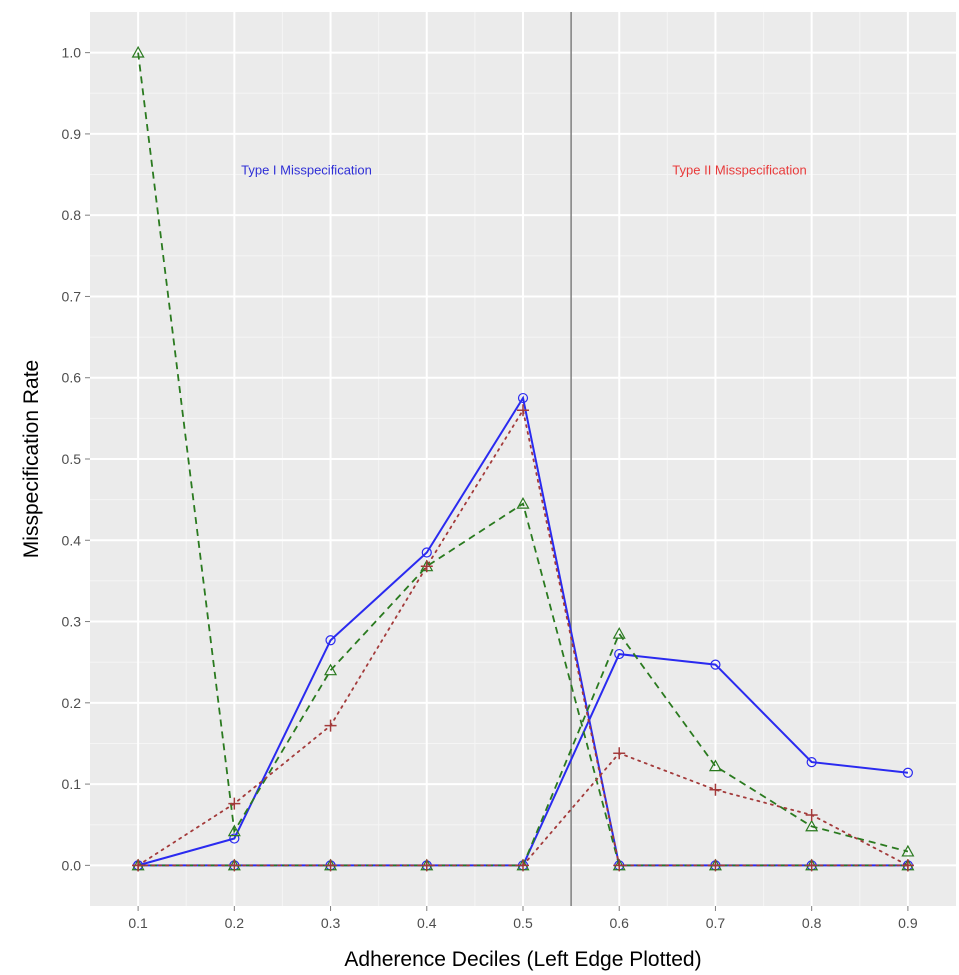 This screenshot has height=975, width=959. What do you see at coordinates (72, 622) in the screenshot?
I see `y-tick-label: 0.3` at bounding box center [72, 622].